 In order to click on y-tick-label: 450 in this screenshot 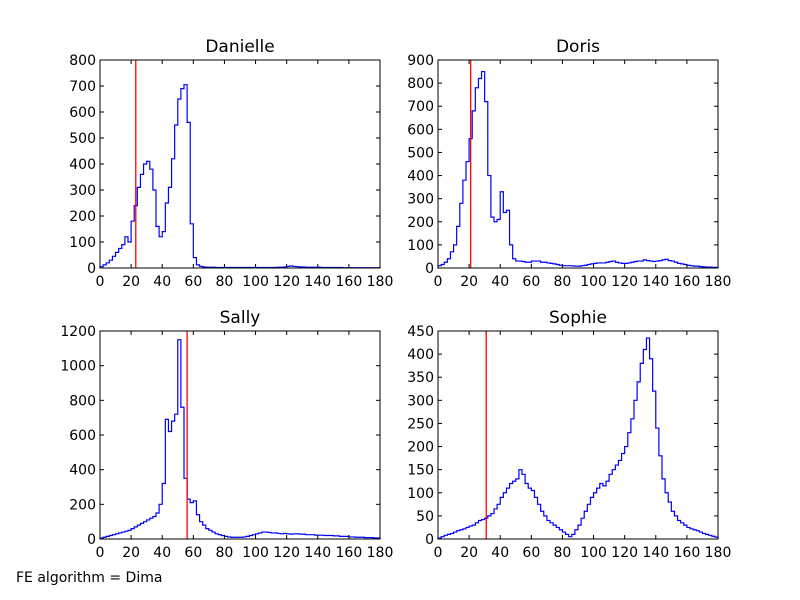, I will do `click(420, 332)`.